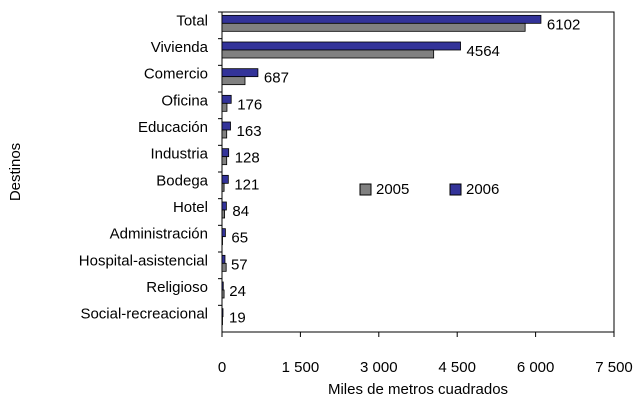 The image size is (643, 400). I want to click on y-tick-label: Hotel, so click(190, 207).